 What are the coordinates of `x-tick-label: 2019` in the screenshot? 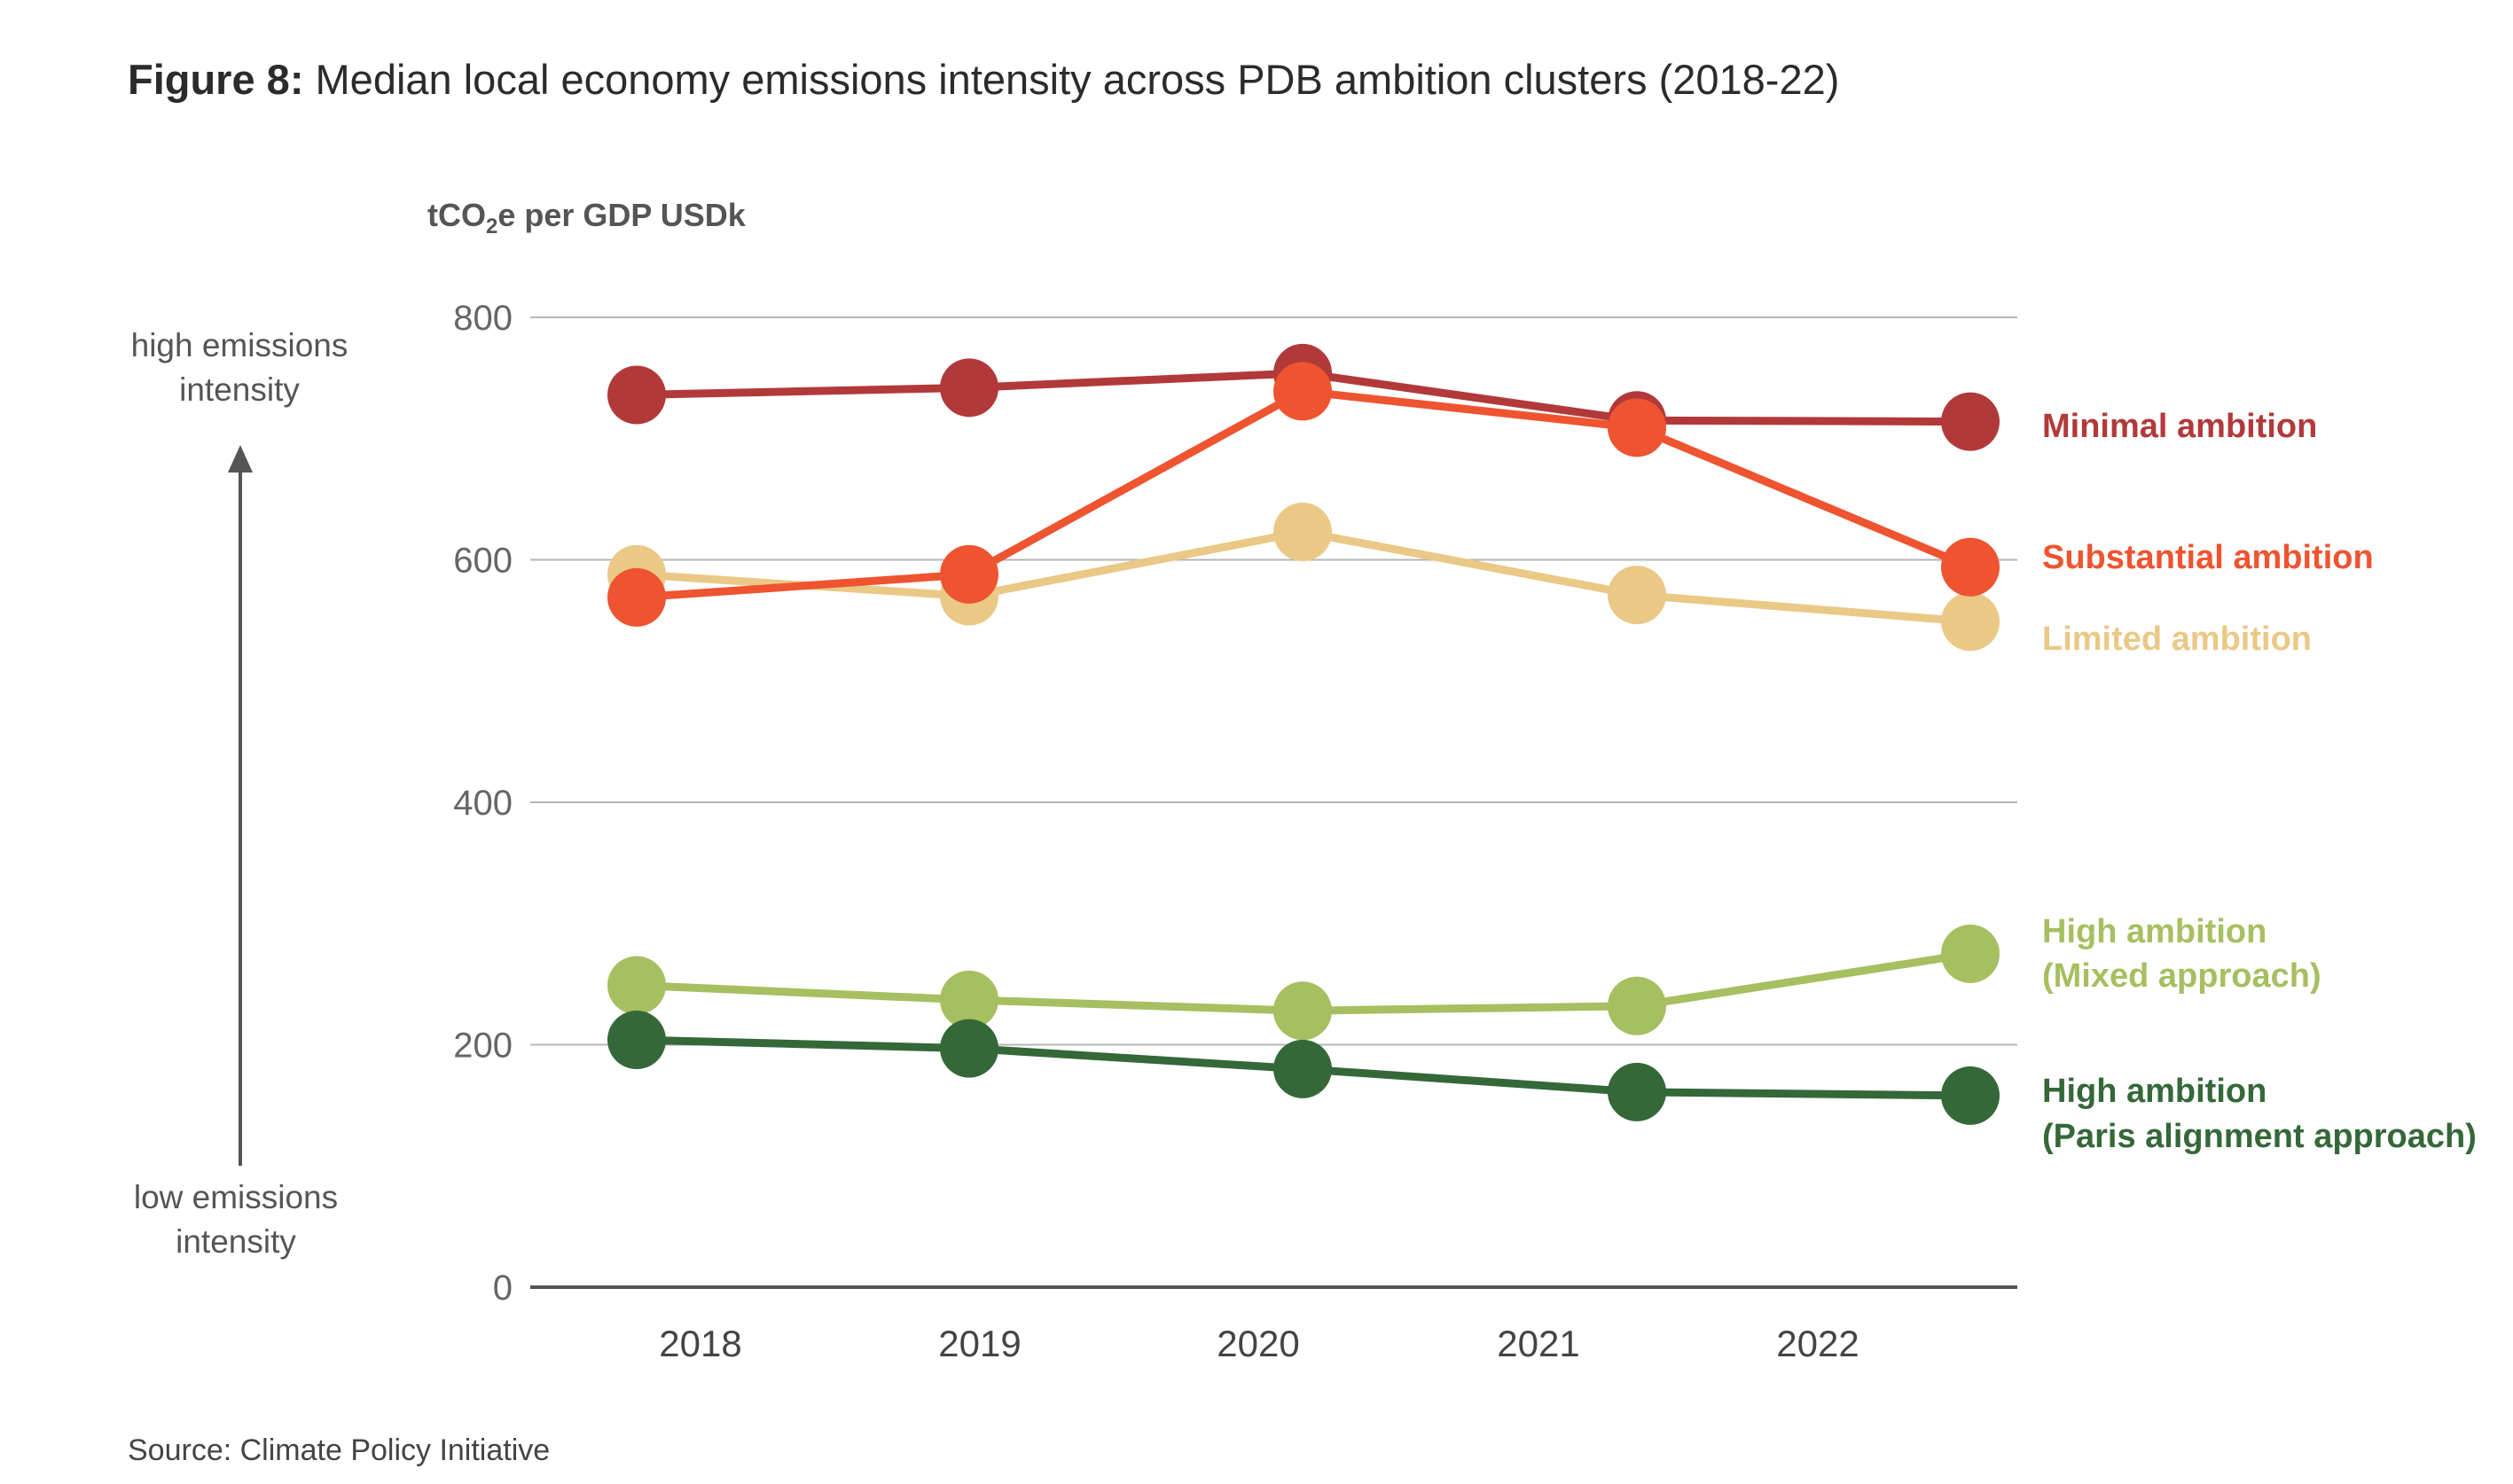 It's located at (979, 1343).